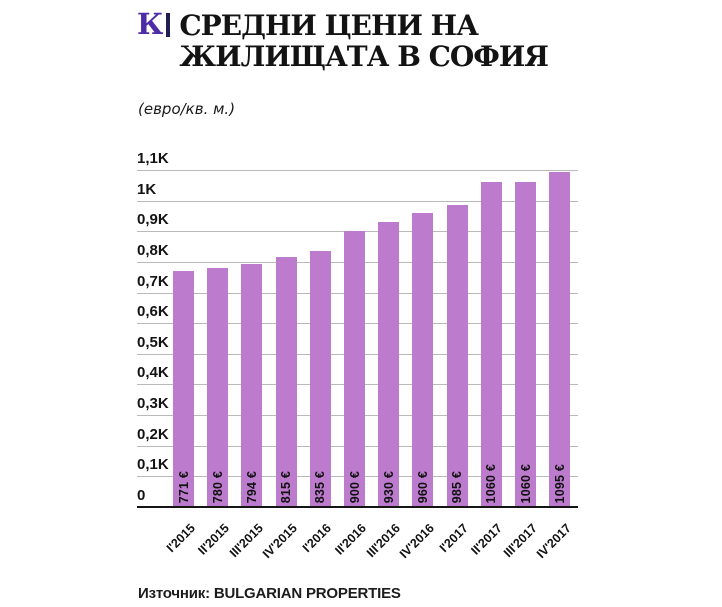 This screenshot has height=607, width=722. Describe the element at coordinates (217, 486) in the screenshot. I see `bar-value-label: 780 €` at that location.